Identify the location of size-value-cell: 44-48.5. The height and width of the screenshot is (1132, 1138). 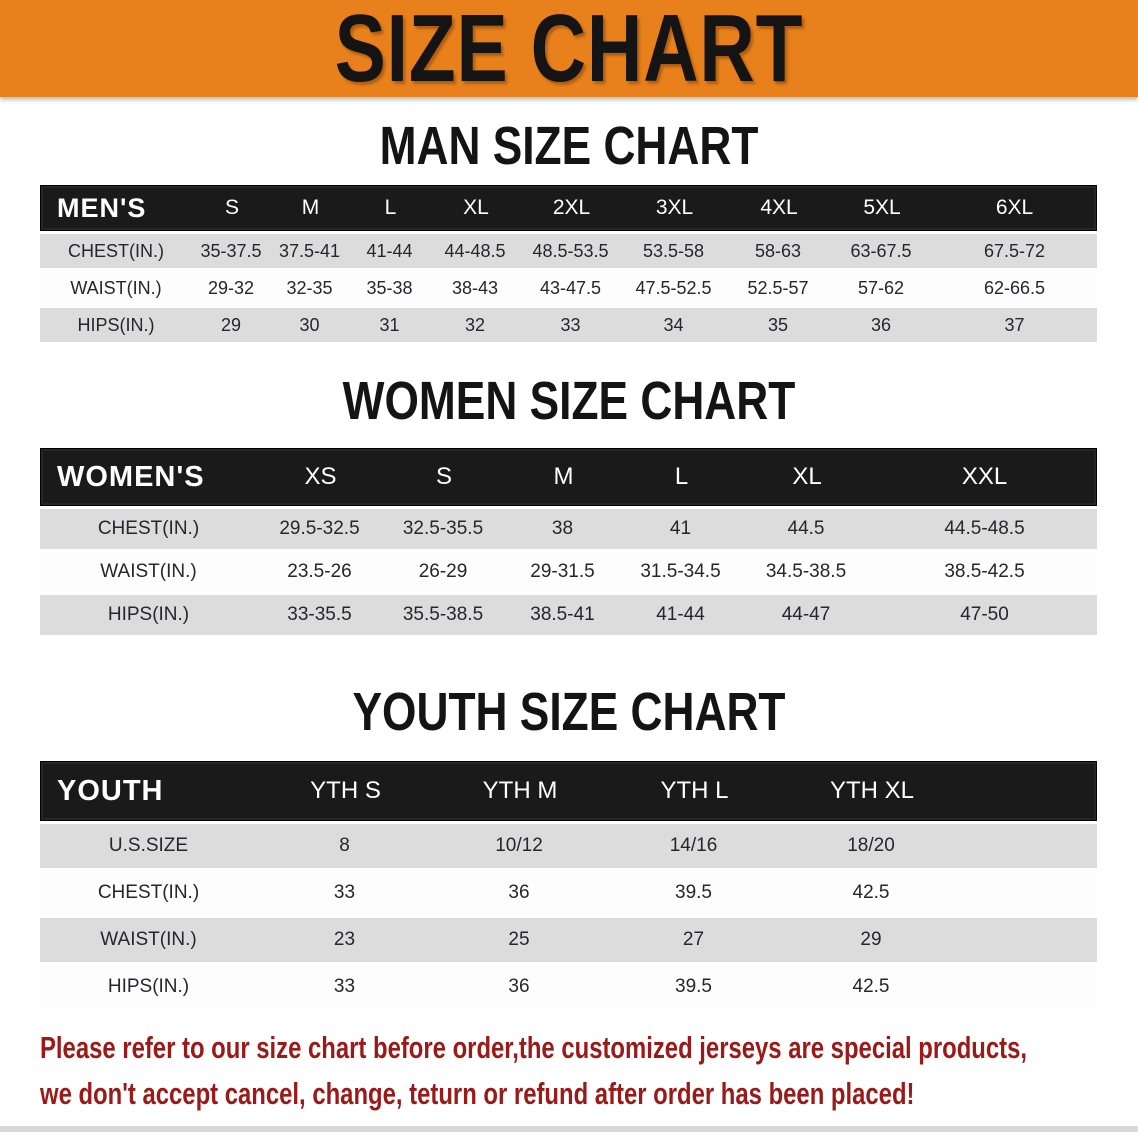
(475, 250).